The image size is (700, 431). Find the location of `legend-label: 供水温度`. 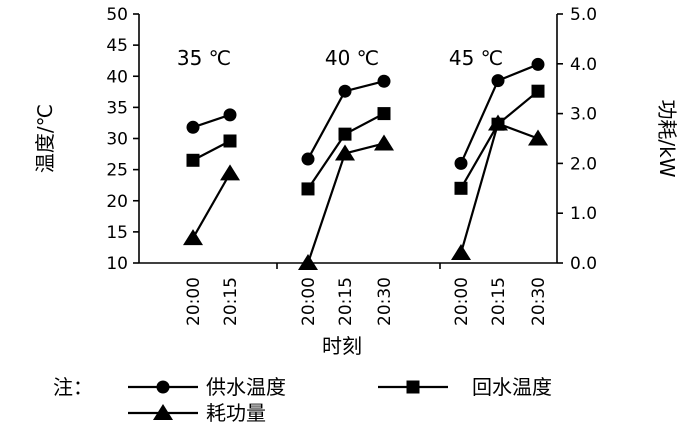

legend-label: 供水温度 is located at coordinates (246, 387).